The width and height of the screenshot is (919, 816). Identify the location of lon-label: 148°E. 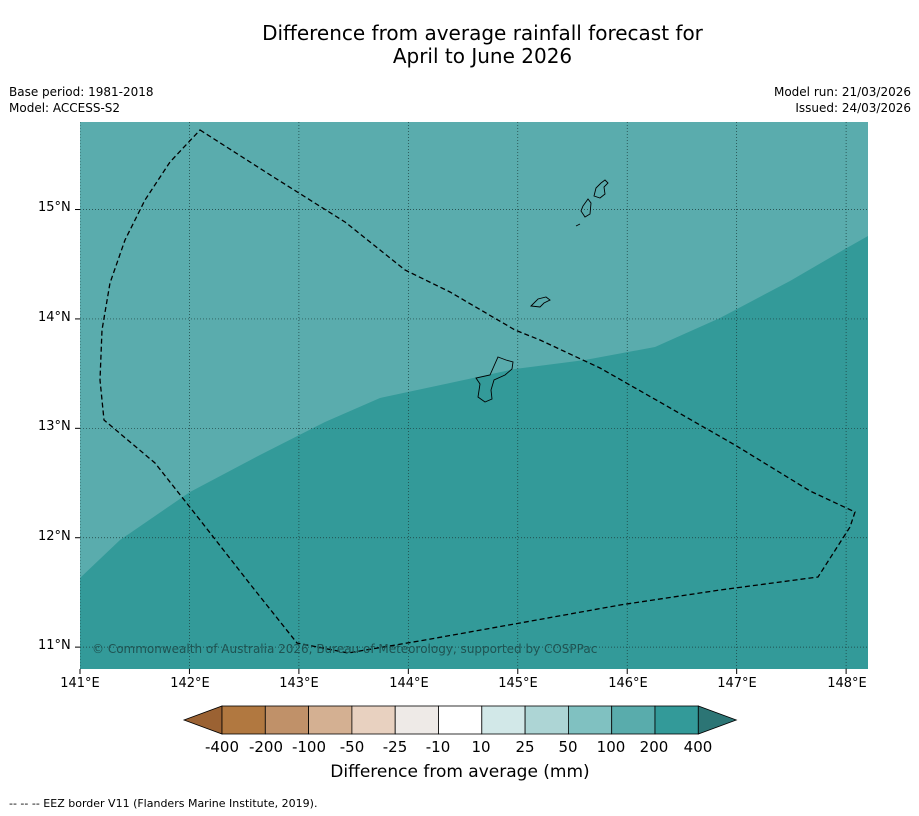
(847, 683).